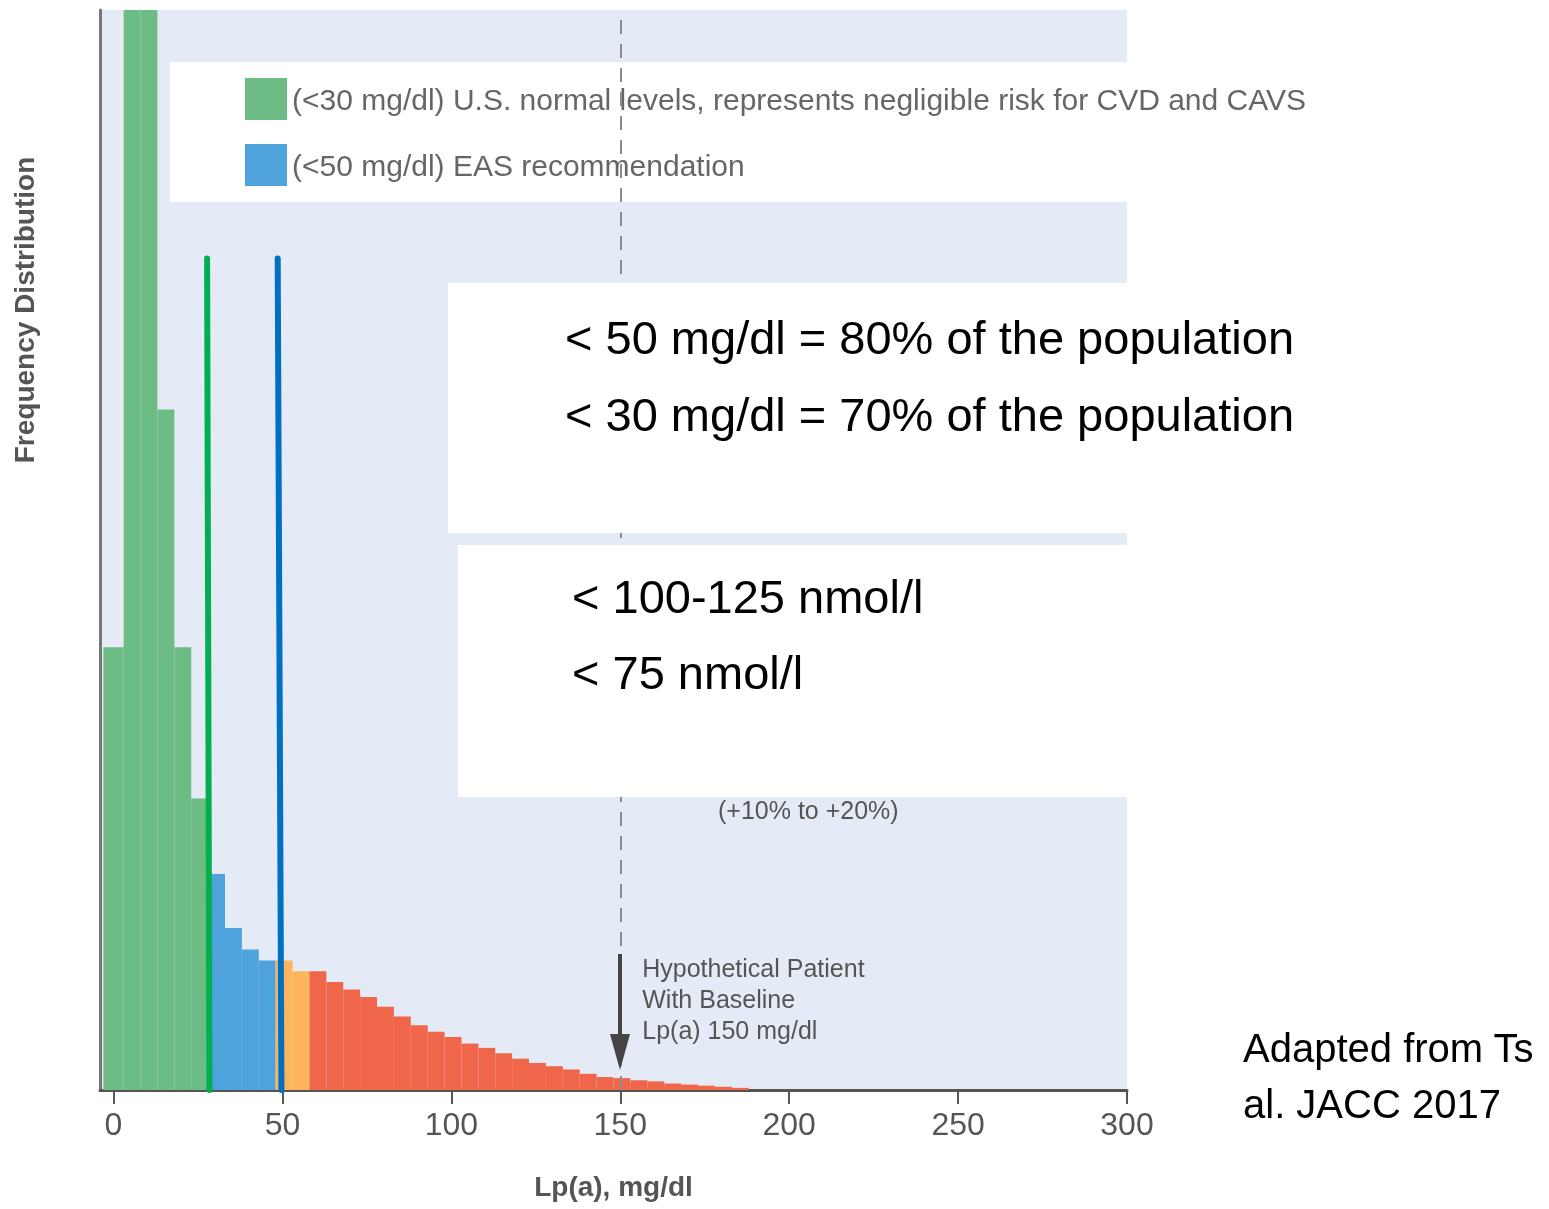  What do you see at coordinates (753, 998) in the screenshot?
I see `annotation: Hypothetical Patient With Baseline Lp(a) 150 mg/dl` at bounding box center [753, 998].